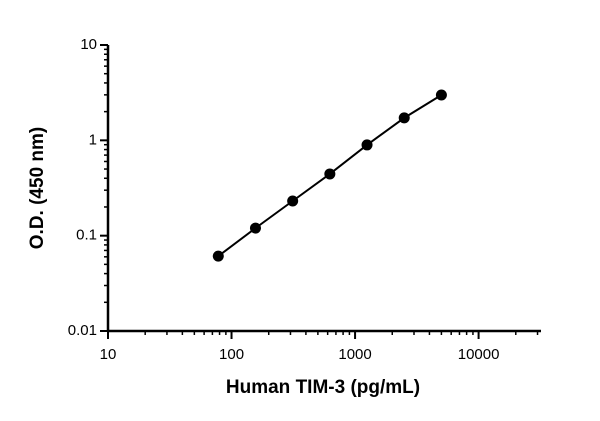 The image size is (600, 421). Describe the element at coordinates (108, 354) in the screenshot. I see `x-tick-label: 10` at that location.